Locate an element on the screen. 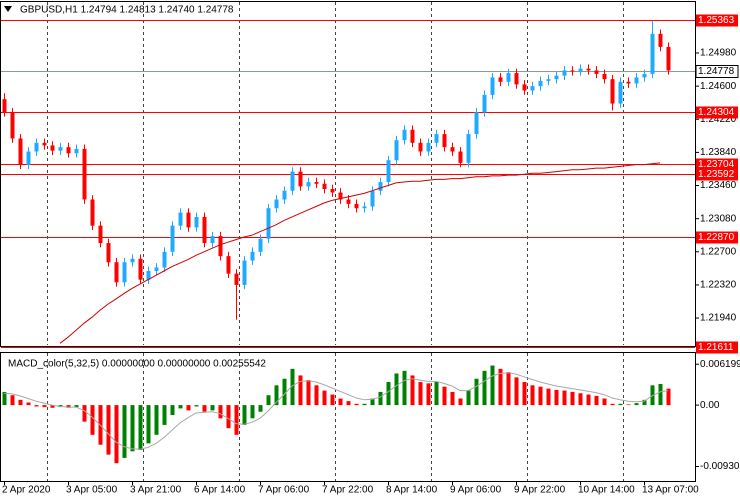 This screenshot has height=500, width=740. level-label: 1.23592 is located at coordinates (716, 174).